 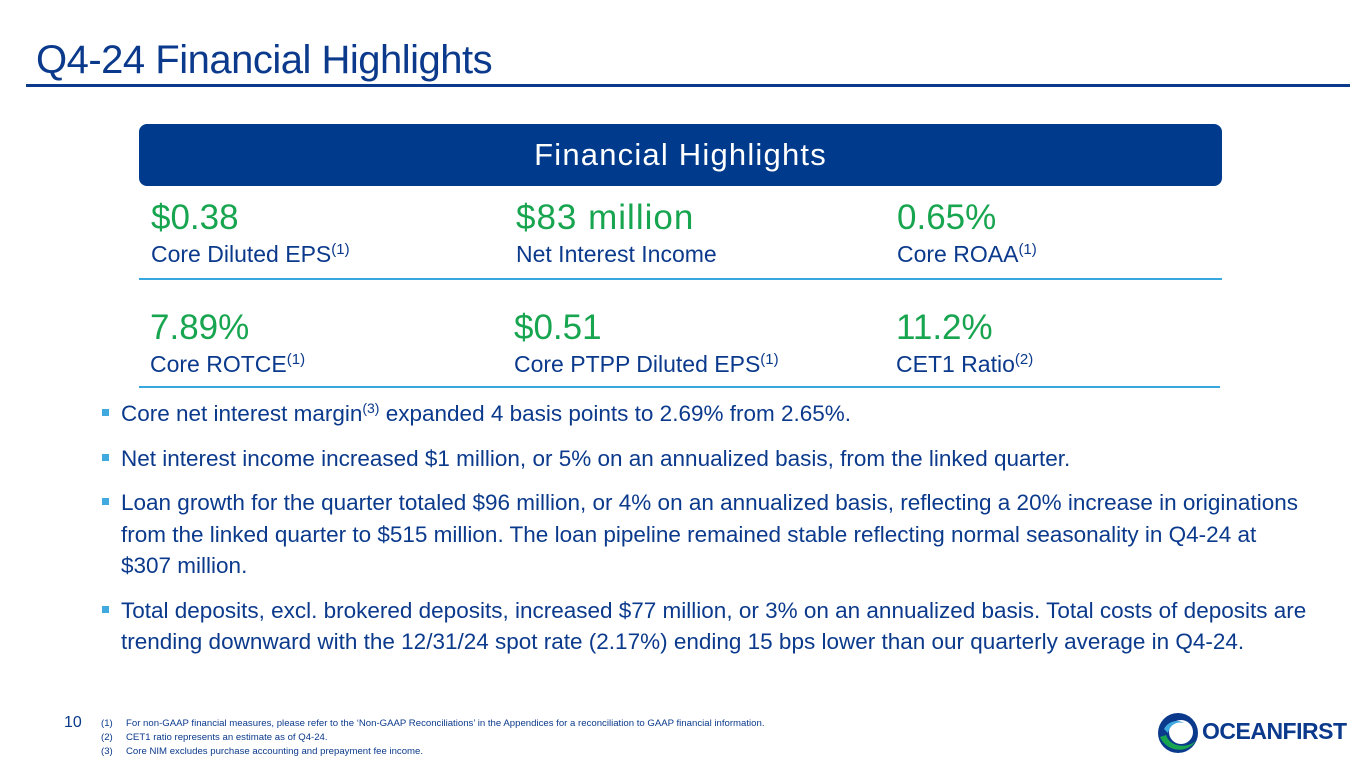 What do you see at coordinates (200, 327) in the screenshot?
I see `metric-value: 7.89%` at bounding box center [200, 327].